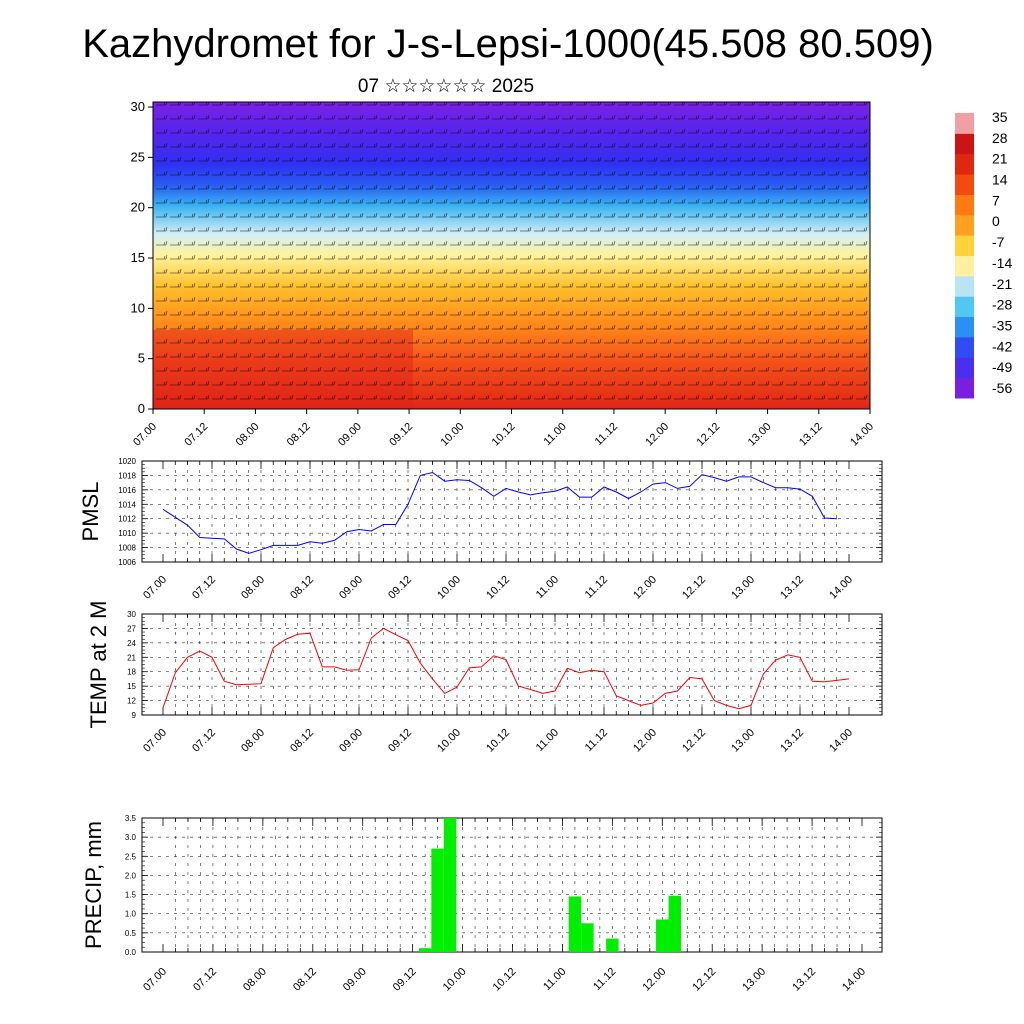 Image resolution: width=1024 pixels, height=1024 pixels. I want to click on y-tick-label: 1016, so click(127, 490).